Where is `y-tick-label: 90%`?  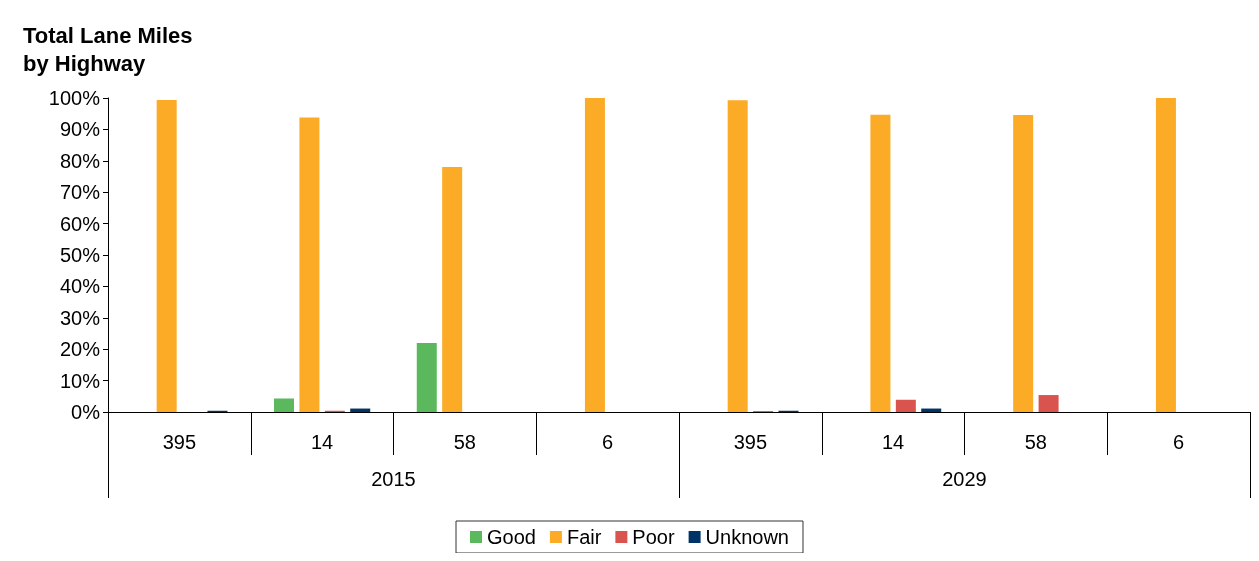 y-tick-label: 90% is located at coordinates (80, 129).